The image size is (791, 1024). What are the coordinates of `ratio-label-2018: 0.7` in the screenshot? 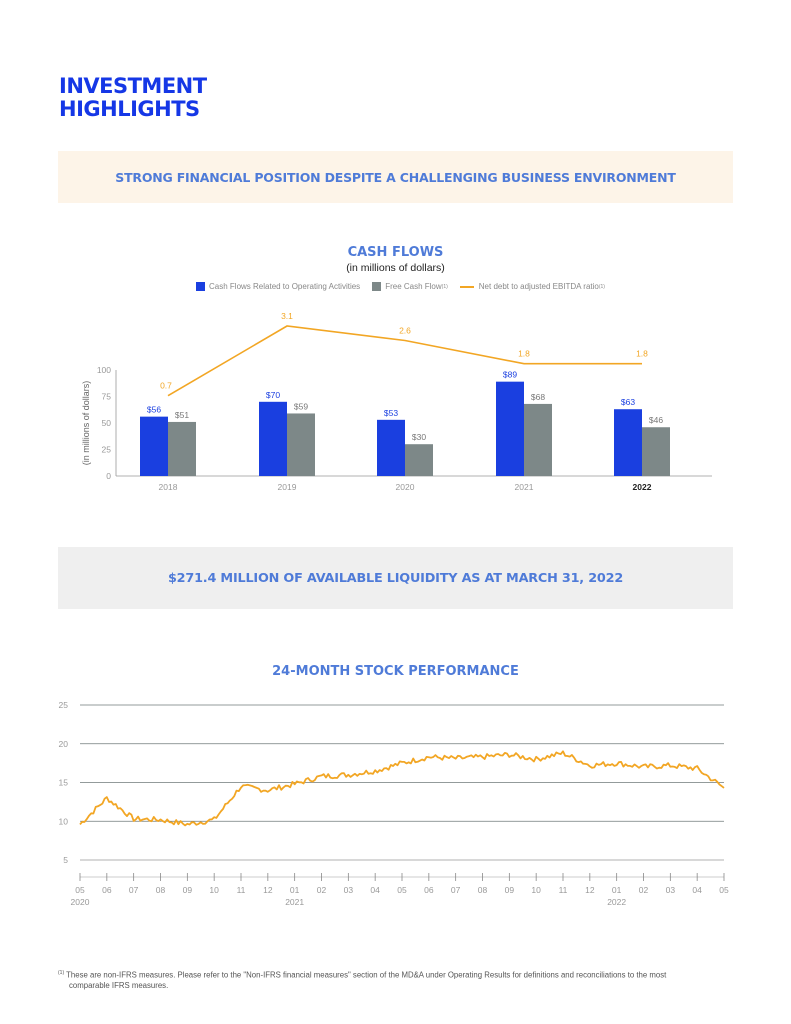 It's located at (166, 386).